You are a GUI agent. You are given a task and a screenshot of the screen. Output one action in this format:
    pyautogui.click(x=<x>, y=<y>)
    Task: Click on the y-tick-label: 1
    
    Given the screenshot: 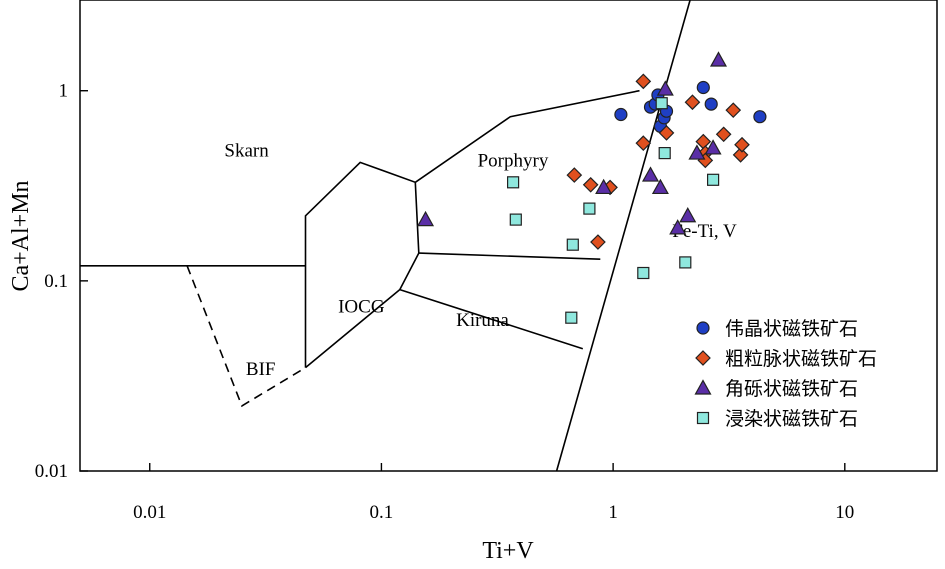 What is the action you would take?
    pyautogui.click(x=64, y=91)
    